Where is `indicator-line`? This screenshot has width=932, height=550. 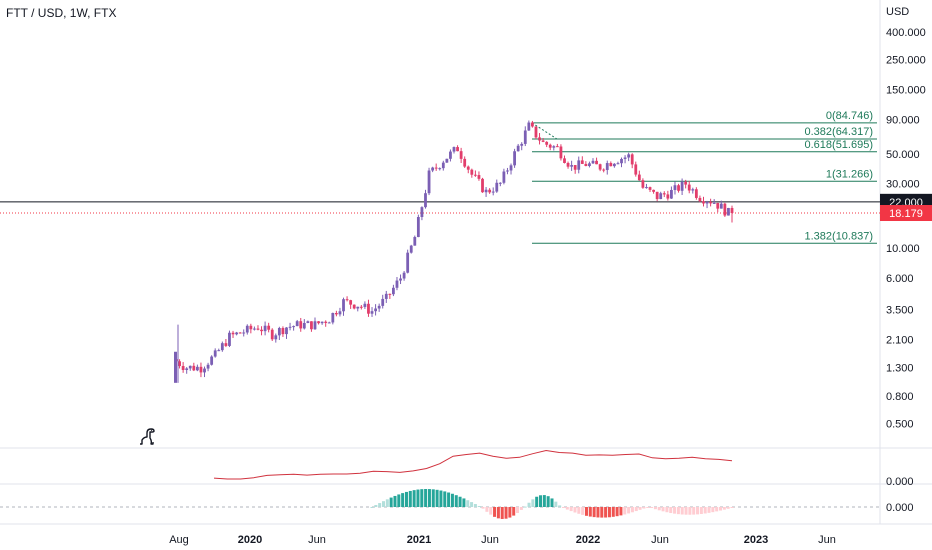
indicator-line is located at coordinates (473, 464).